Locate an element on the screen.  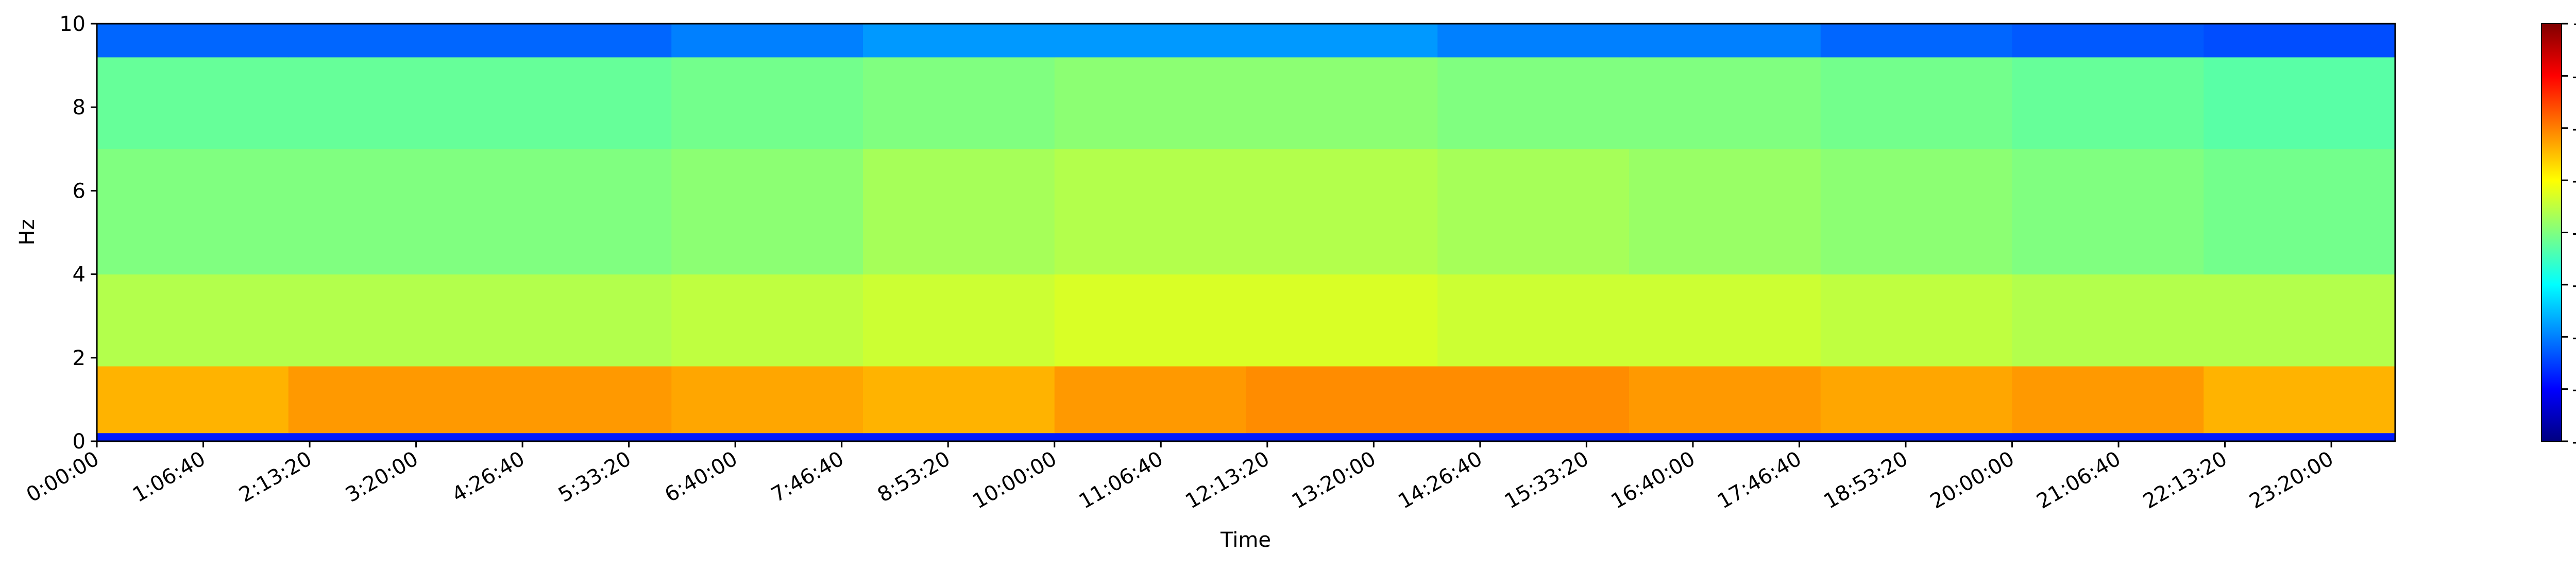
x-tick-label: 16:40:00 is located at coordinates (1653, 480).